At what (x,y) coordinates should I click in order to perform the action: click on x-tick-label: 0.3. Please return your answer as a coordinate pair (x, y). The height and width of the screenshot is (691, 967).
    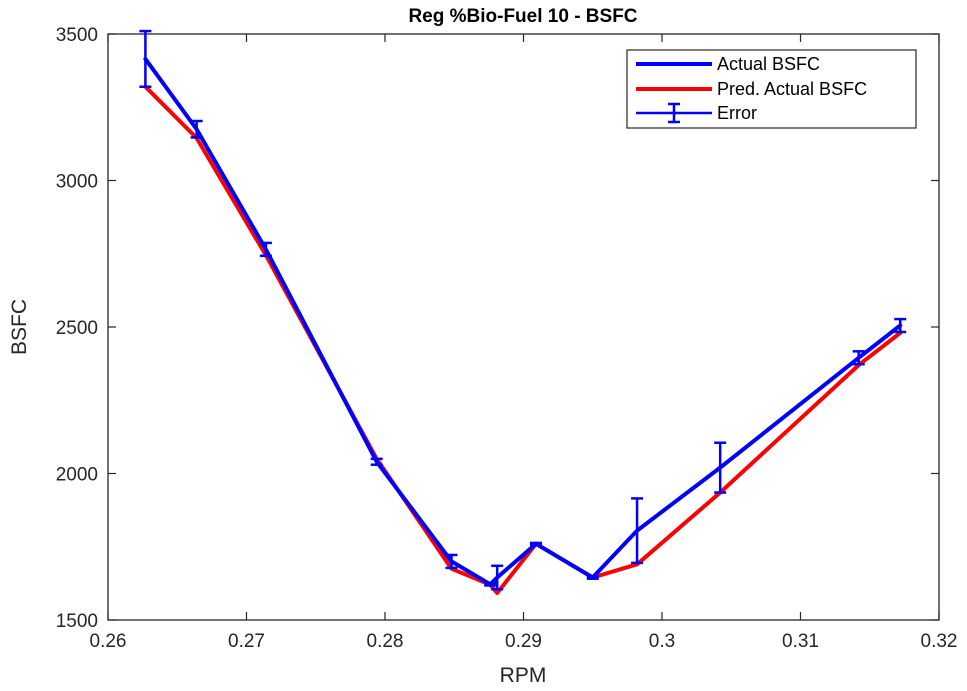
    Looking at the image, I should click on (662, 641).